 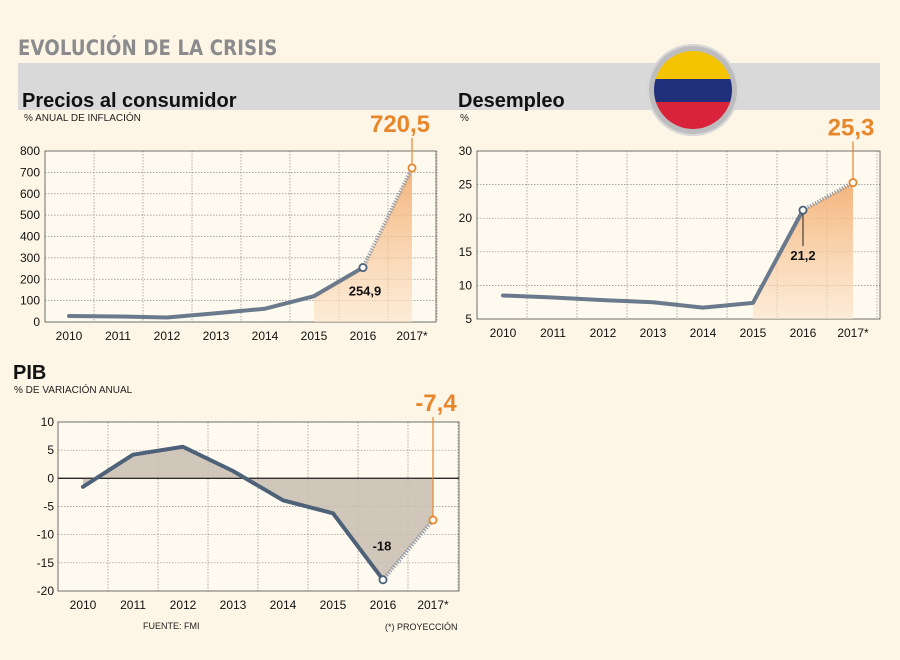 I want to click on precios-point-2017, so click(x=412, y=168).